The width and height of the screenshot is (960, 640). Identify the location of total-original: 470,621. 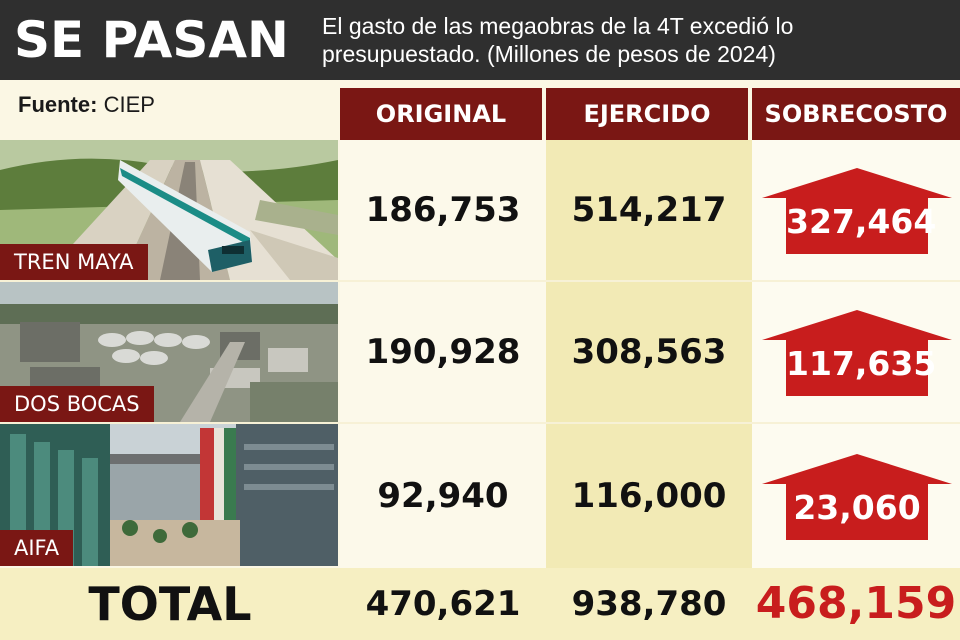
(443, 604).